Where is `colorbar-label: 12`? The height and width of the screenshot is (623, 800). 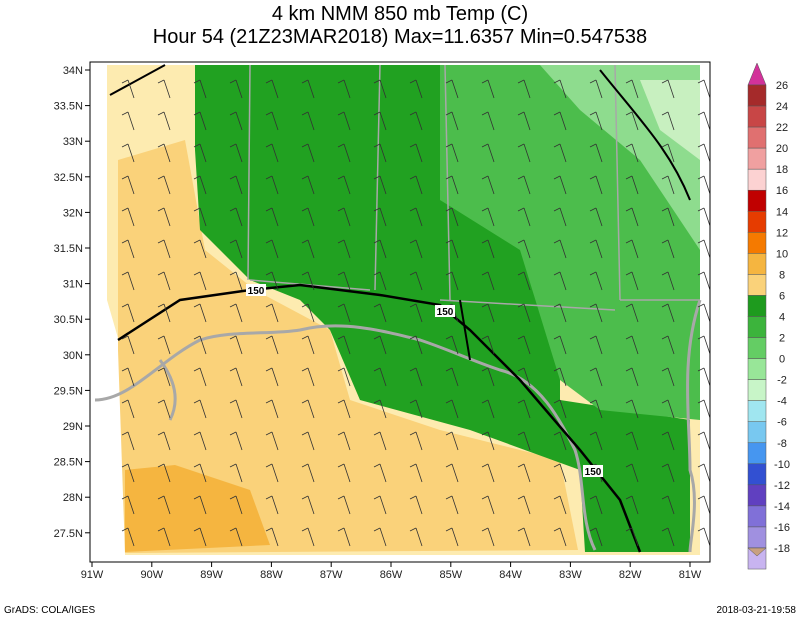 colorbar-label: 12 is located at coordinates (782, 233).